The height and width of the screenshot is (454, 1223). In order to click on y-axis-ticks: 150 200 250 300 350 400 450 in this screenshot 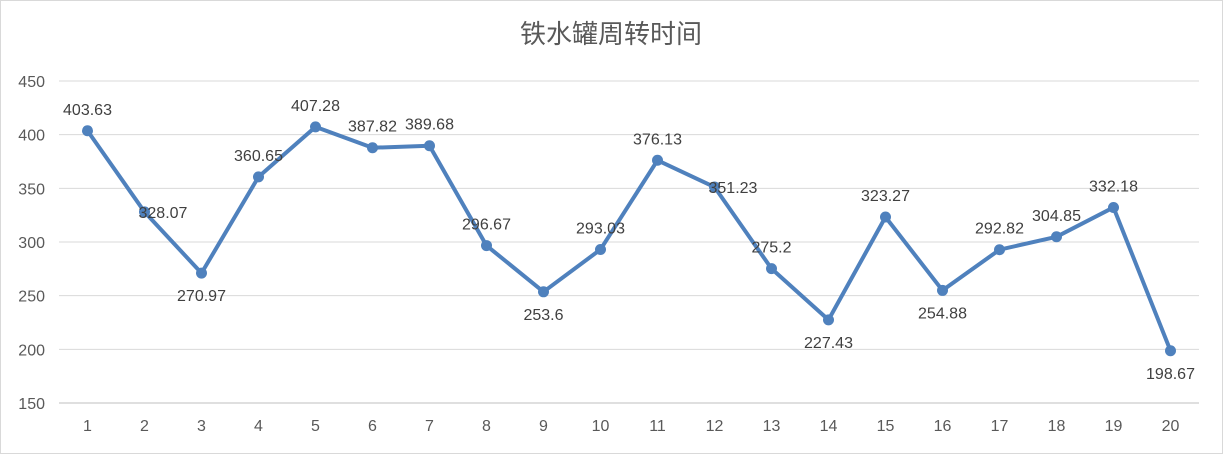, I will do `click(31, 243)`.